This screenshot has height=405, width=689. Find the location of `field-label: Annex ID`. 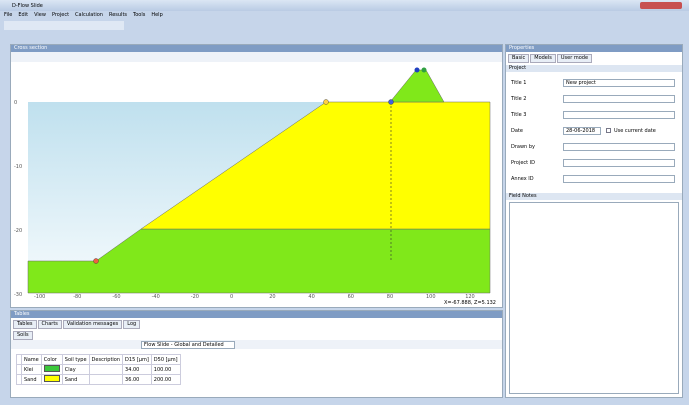

field-label: Annex ID is located at coordinates (522, 179).